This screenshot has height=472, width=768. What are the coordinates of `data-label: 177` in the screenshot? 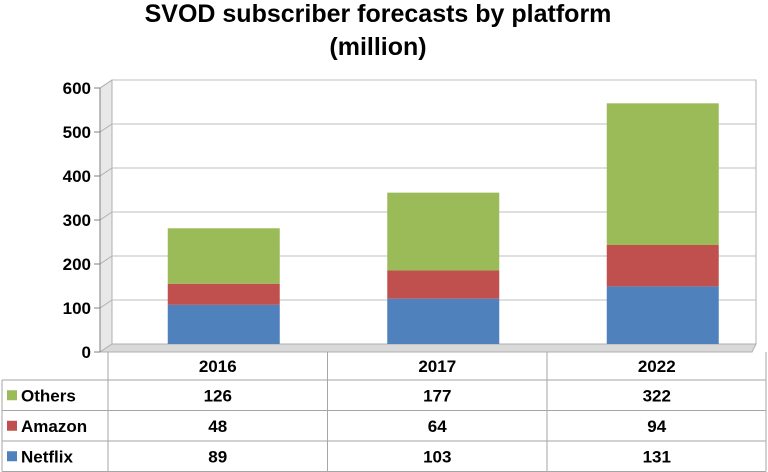 It's located at (437, 395).